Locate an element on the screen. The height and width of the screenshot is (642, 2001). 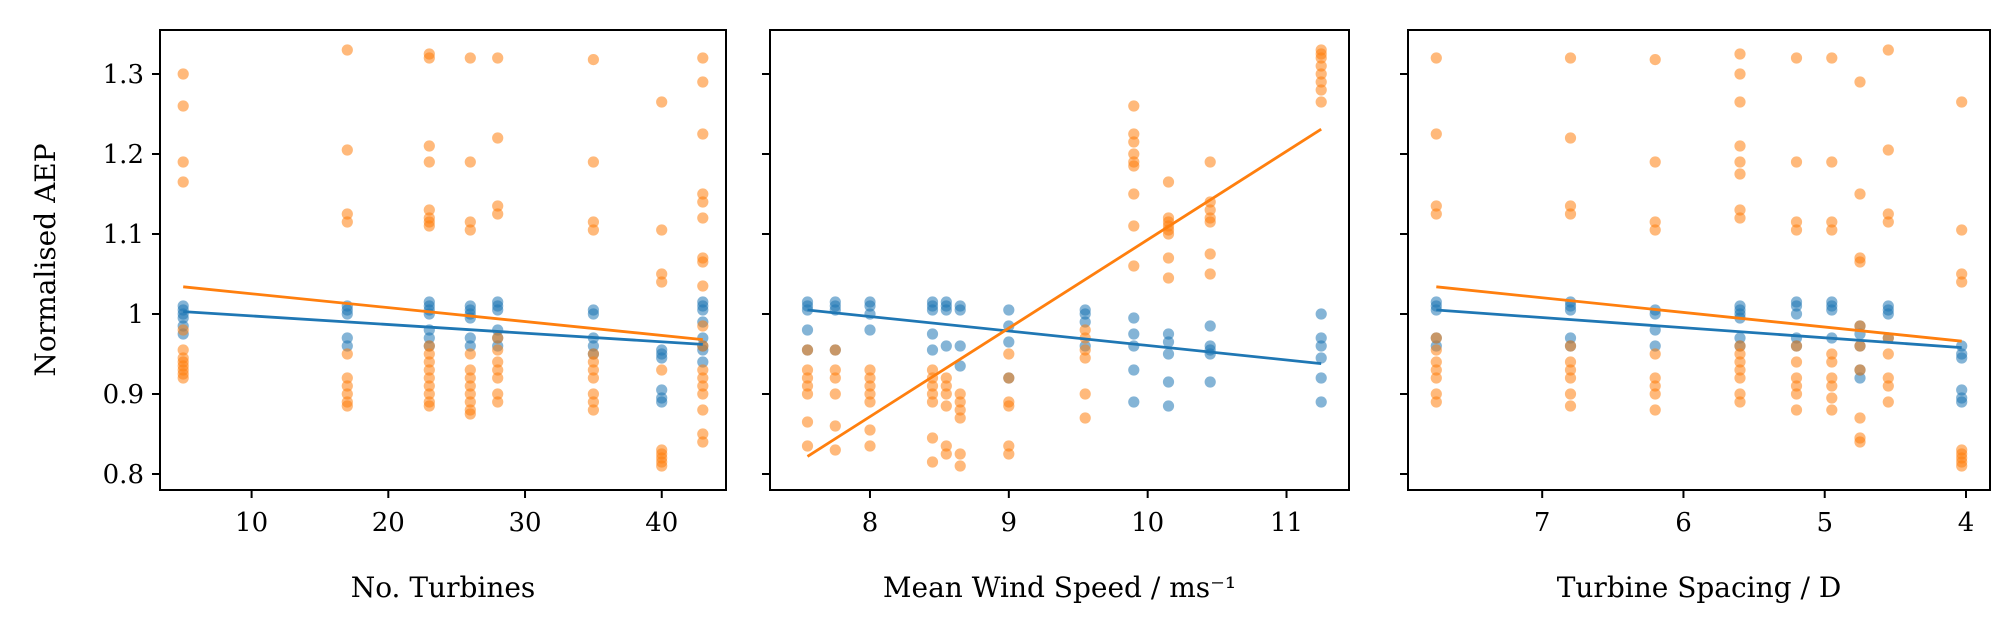
x-axis-label: Mean Wind Speed / ms⁻¹ is located at coordinates (1059, 587).